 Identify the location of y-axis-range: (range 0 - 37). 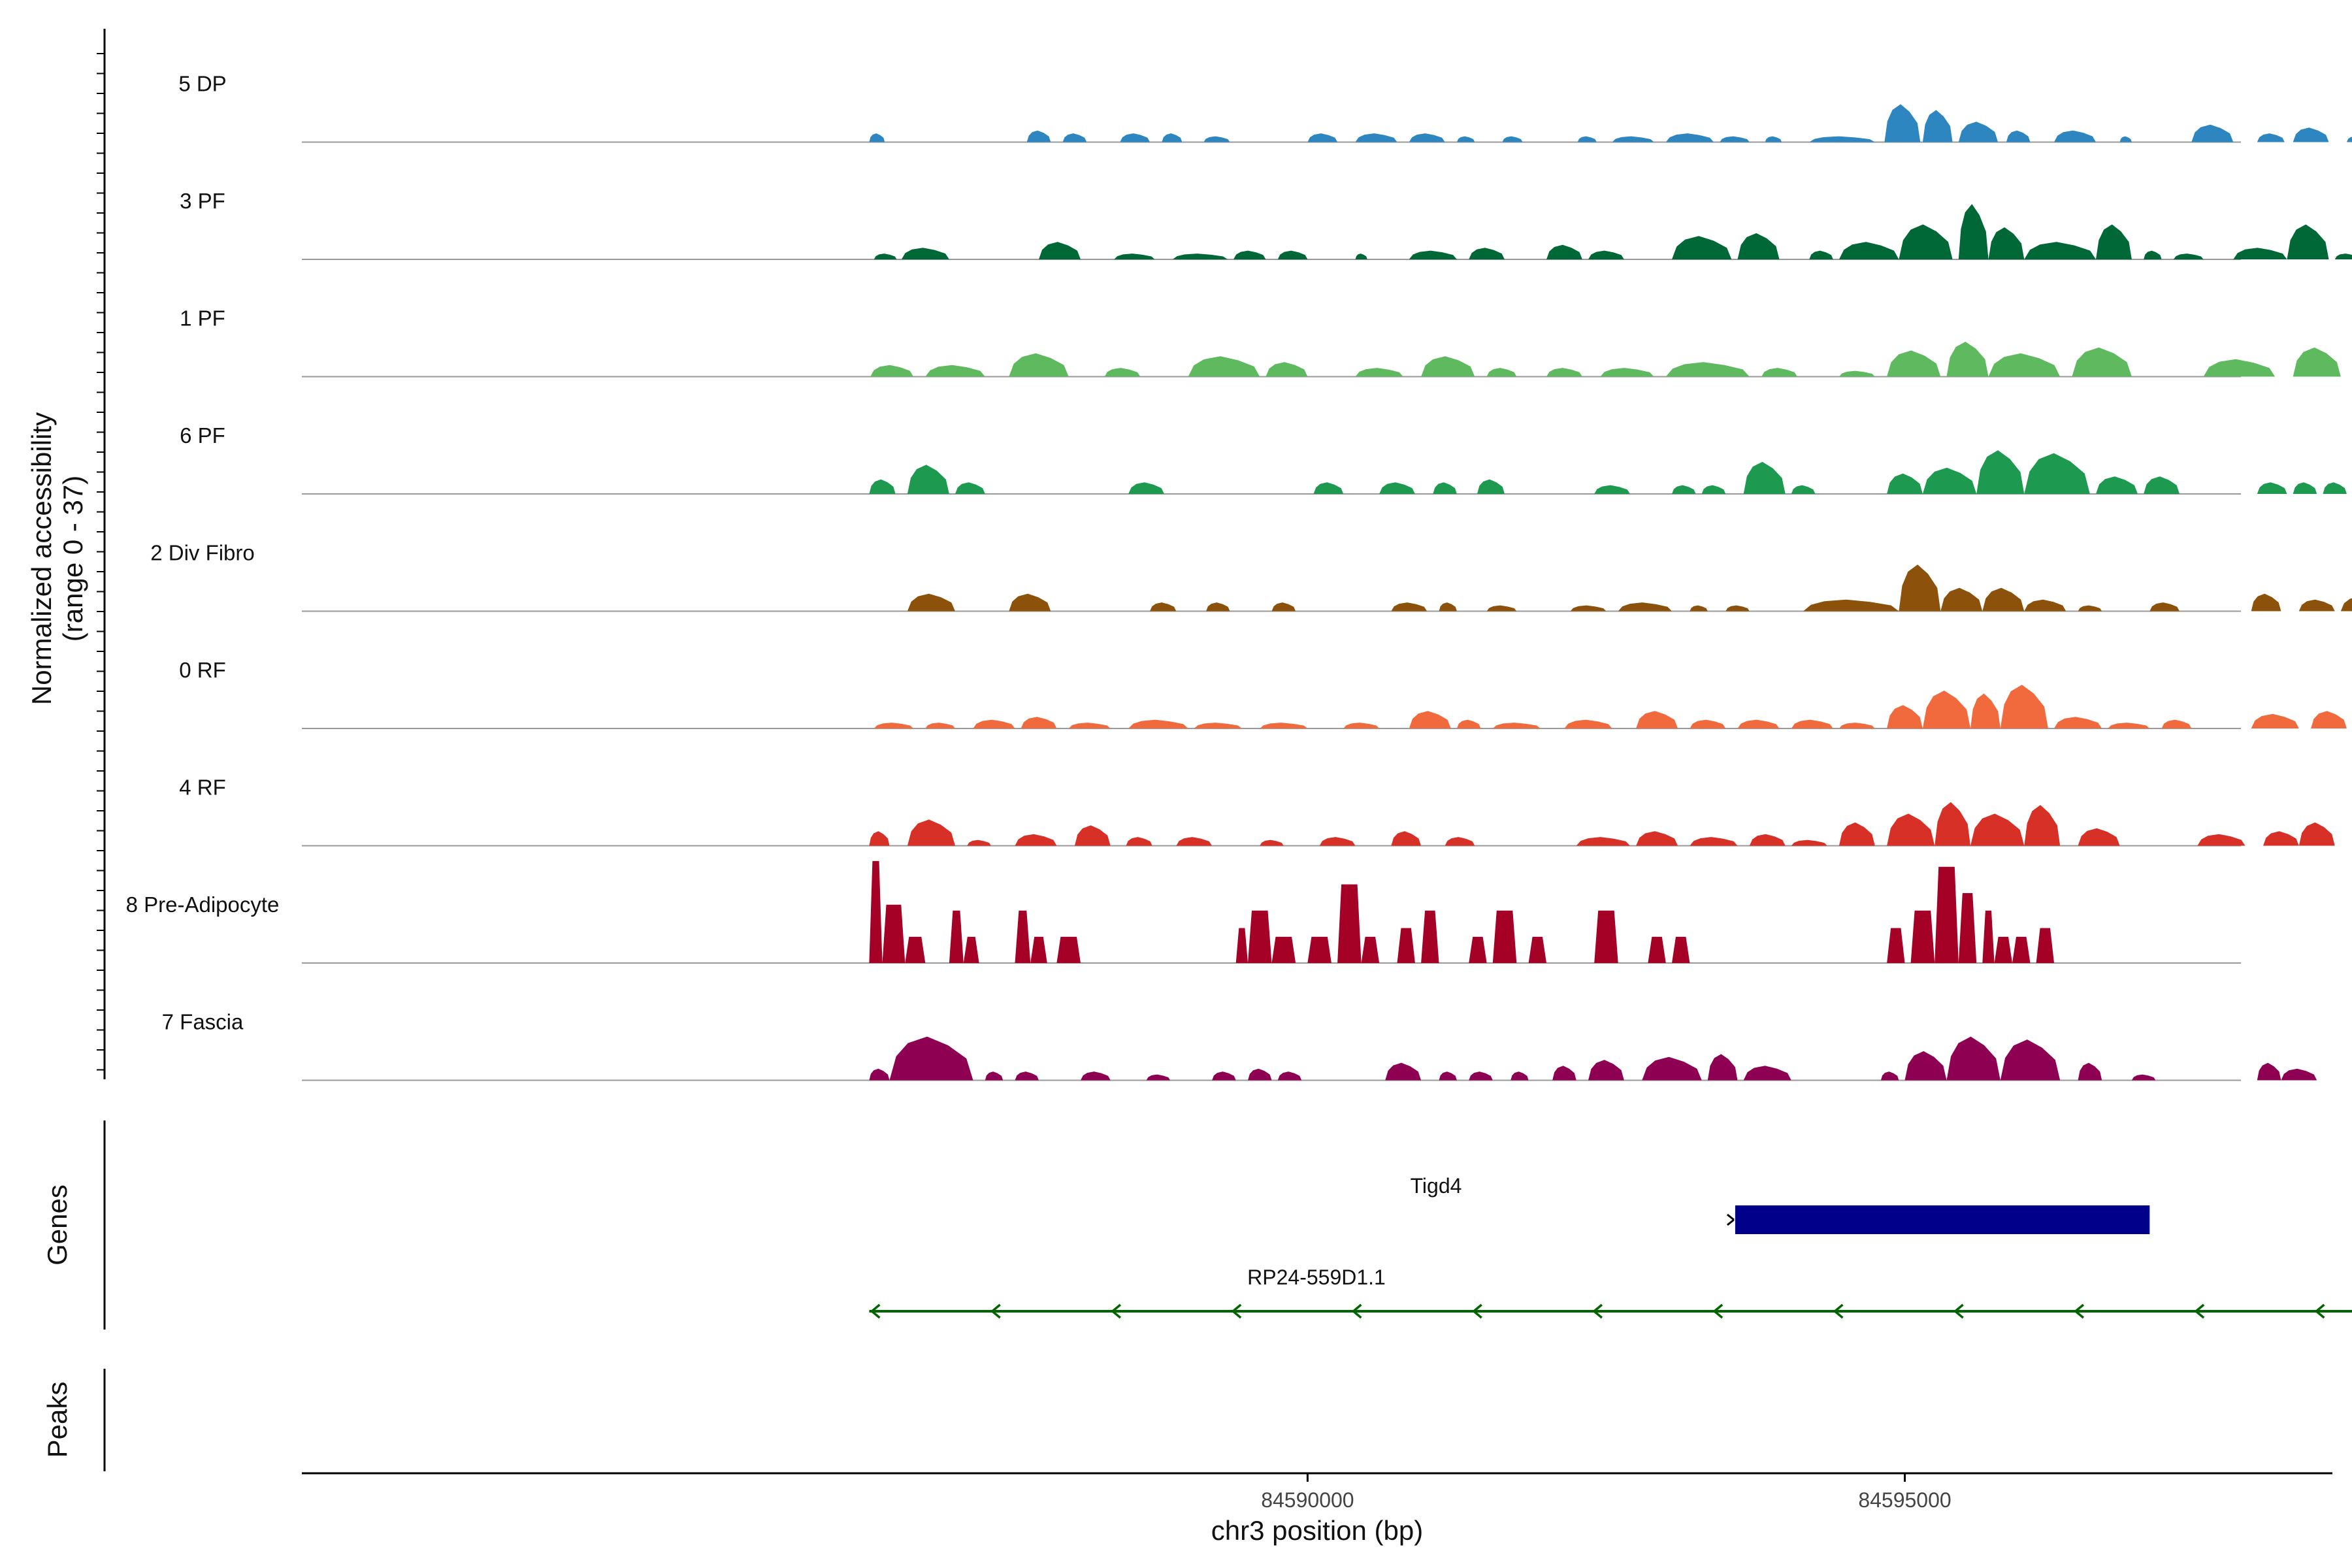
(72, 559).